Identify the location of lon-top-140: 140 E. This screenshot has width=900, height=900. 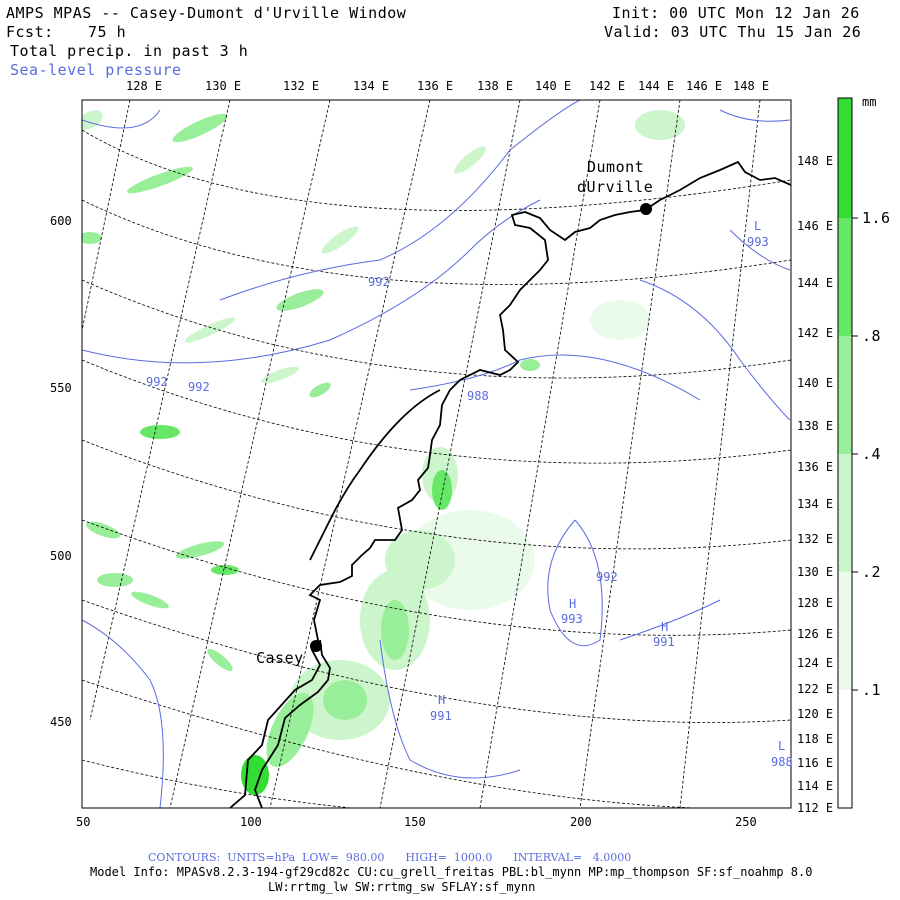
(553, 86).